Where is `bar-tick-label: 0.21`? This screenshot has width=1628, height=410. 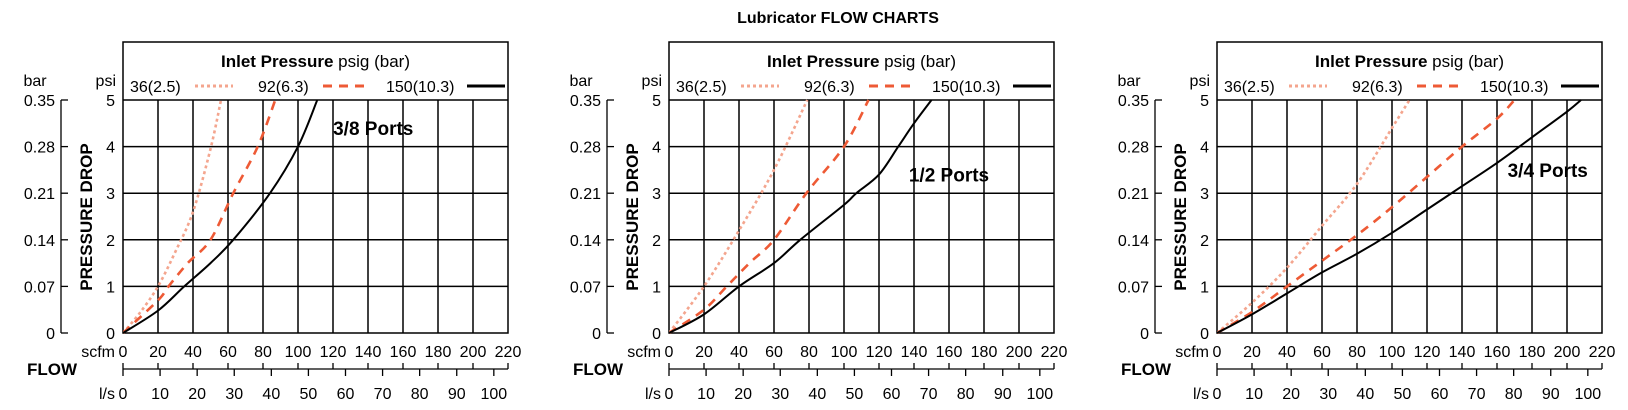
bar-tick-label: 0.21 is located at coordinates (1133, 194).